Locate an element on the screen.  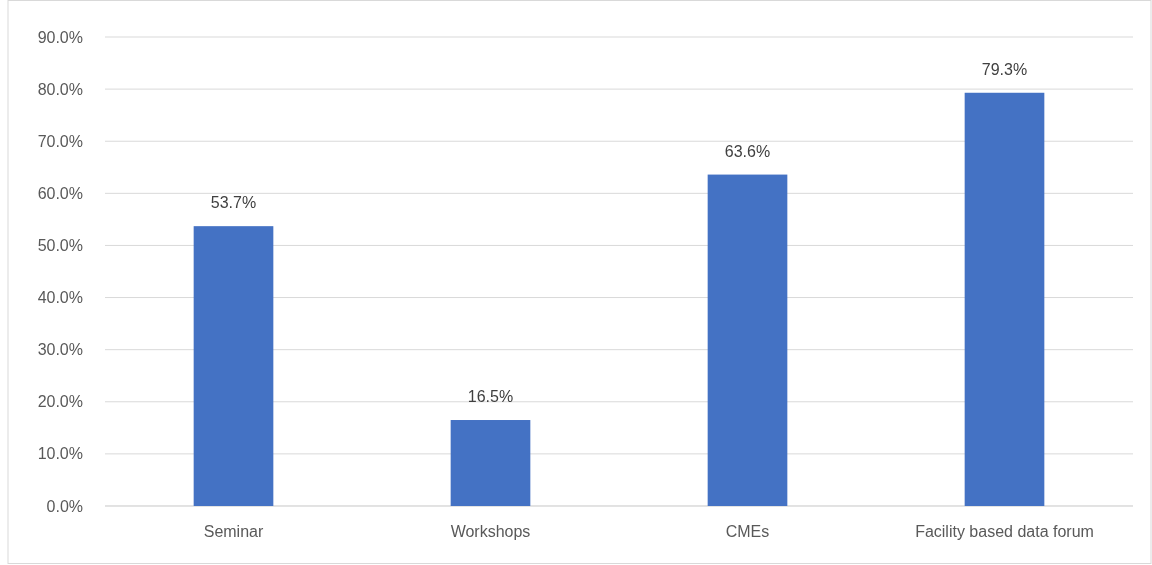
y-tick-label: 0.0% is located at coordinates (64, 506).